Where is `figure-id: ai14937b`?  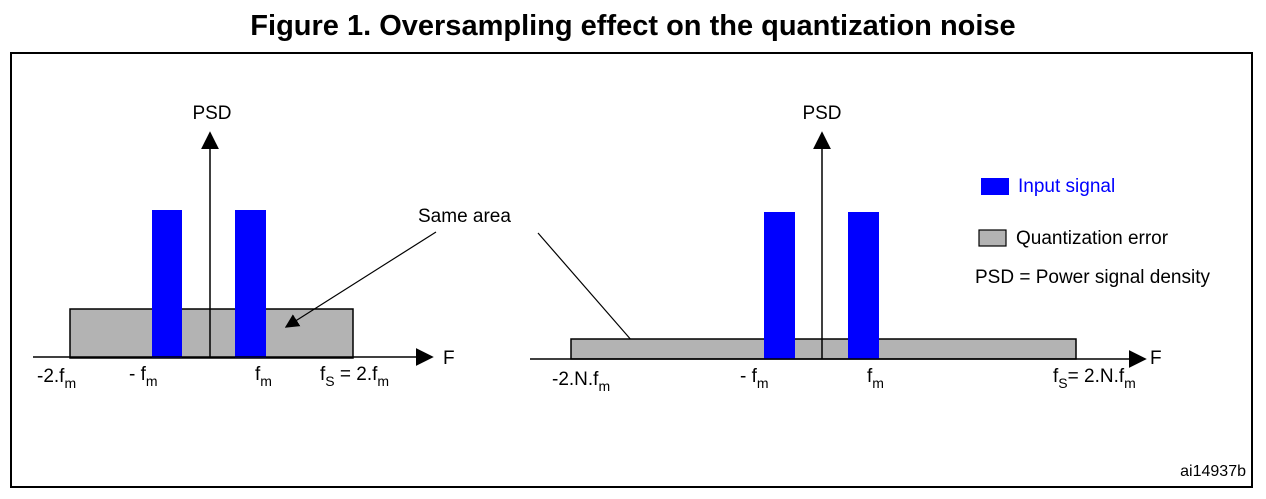
figure-id: ai14937b is located at coordinates (1213, 471).